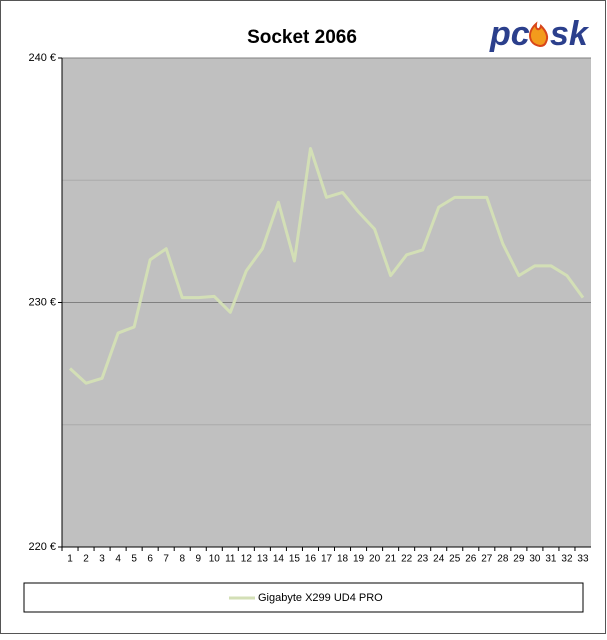  Describe the element at coordinates (118, 559) in the screenshot. I see `x-tick-label: 4` at that location.